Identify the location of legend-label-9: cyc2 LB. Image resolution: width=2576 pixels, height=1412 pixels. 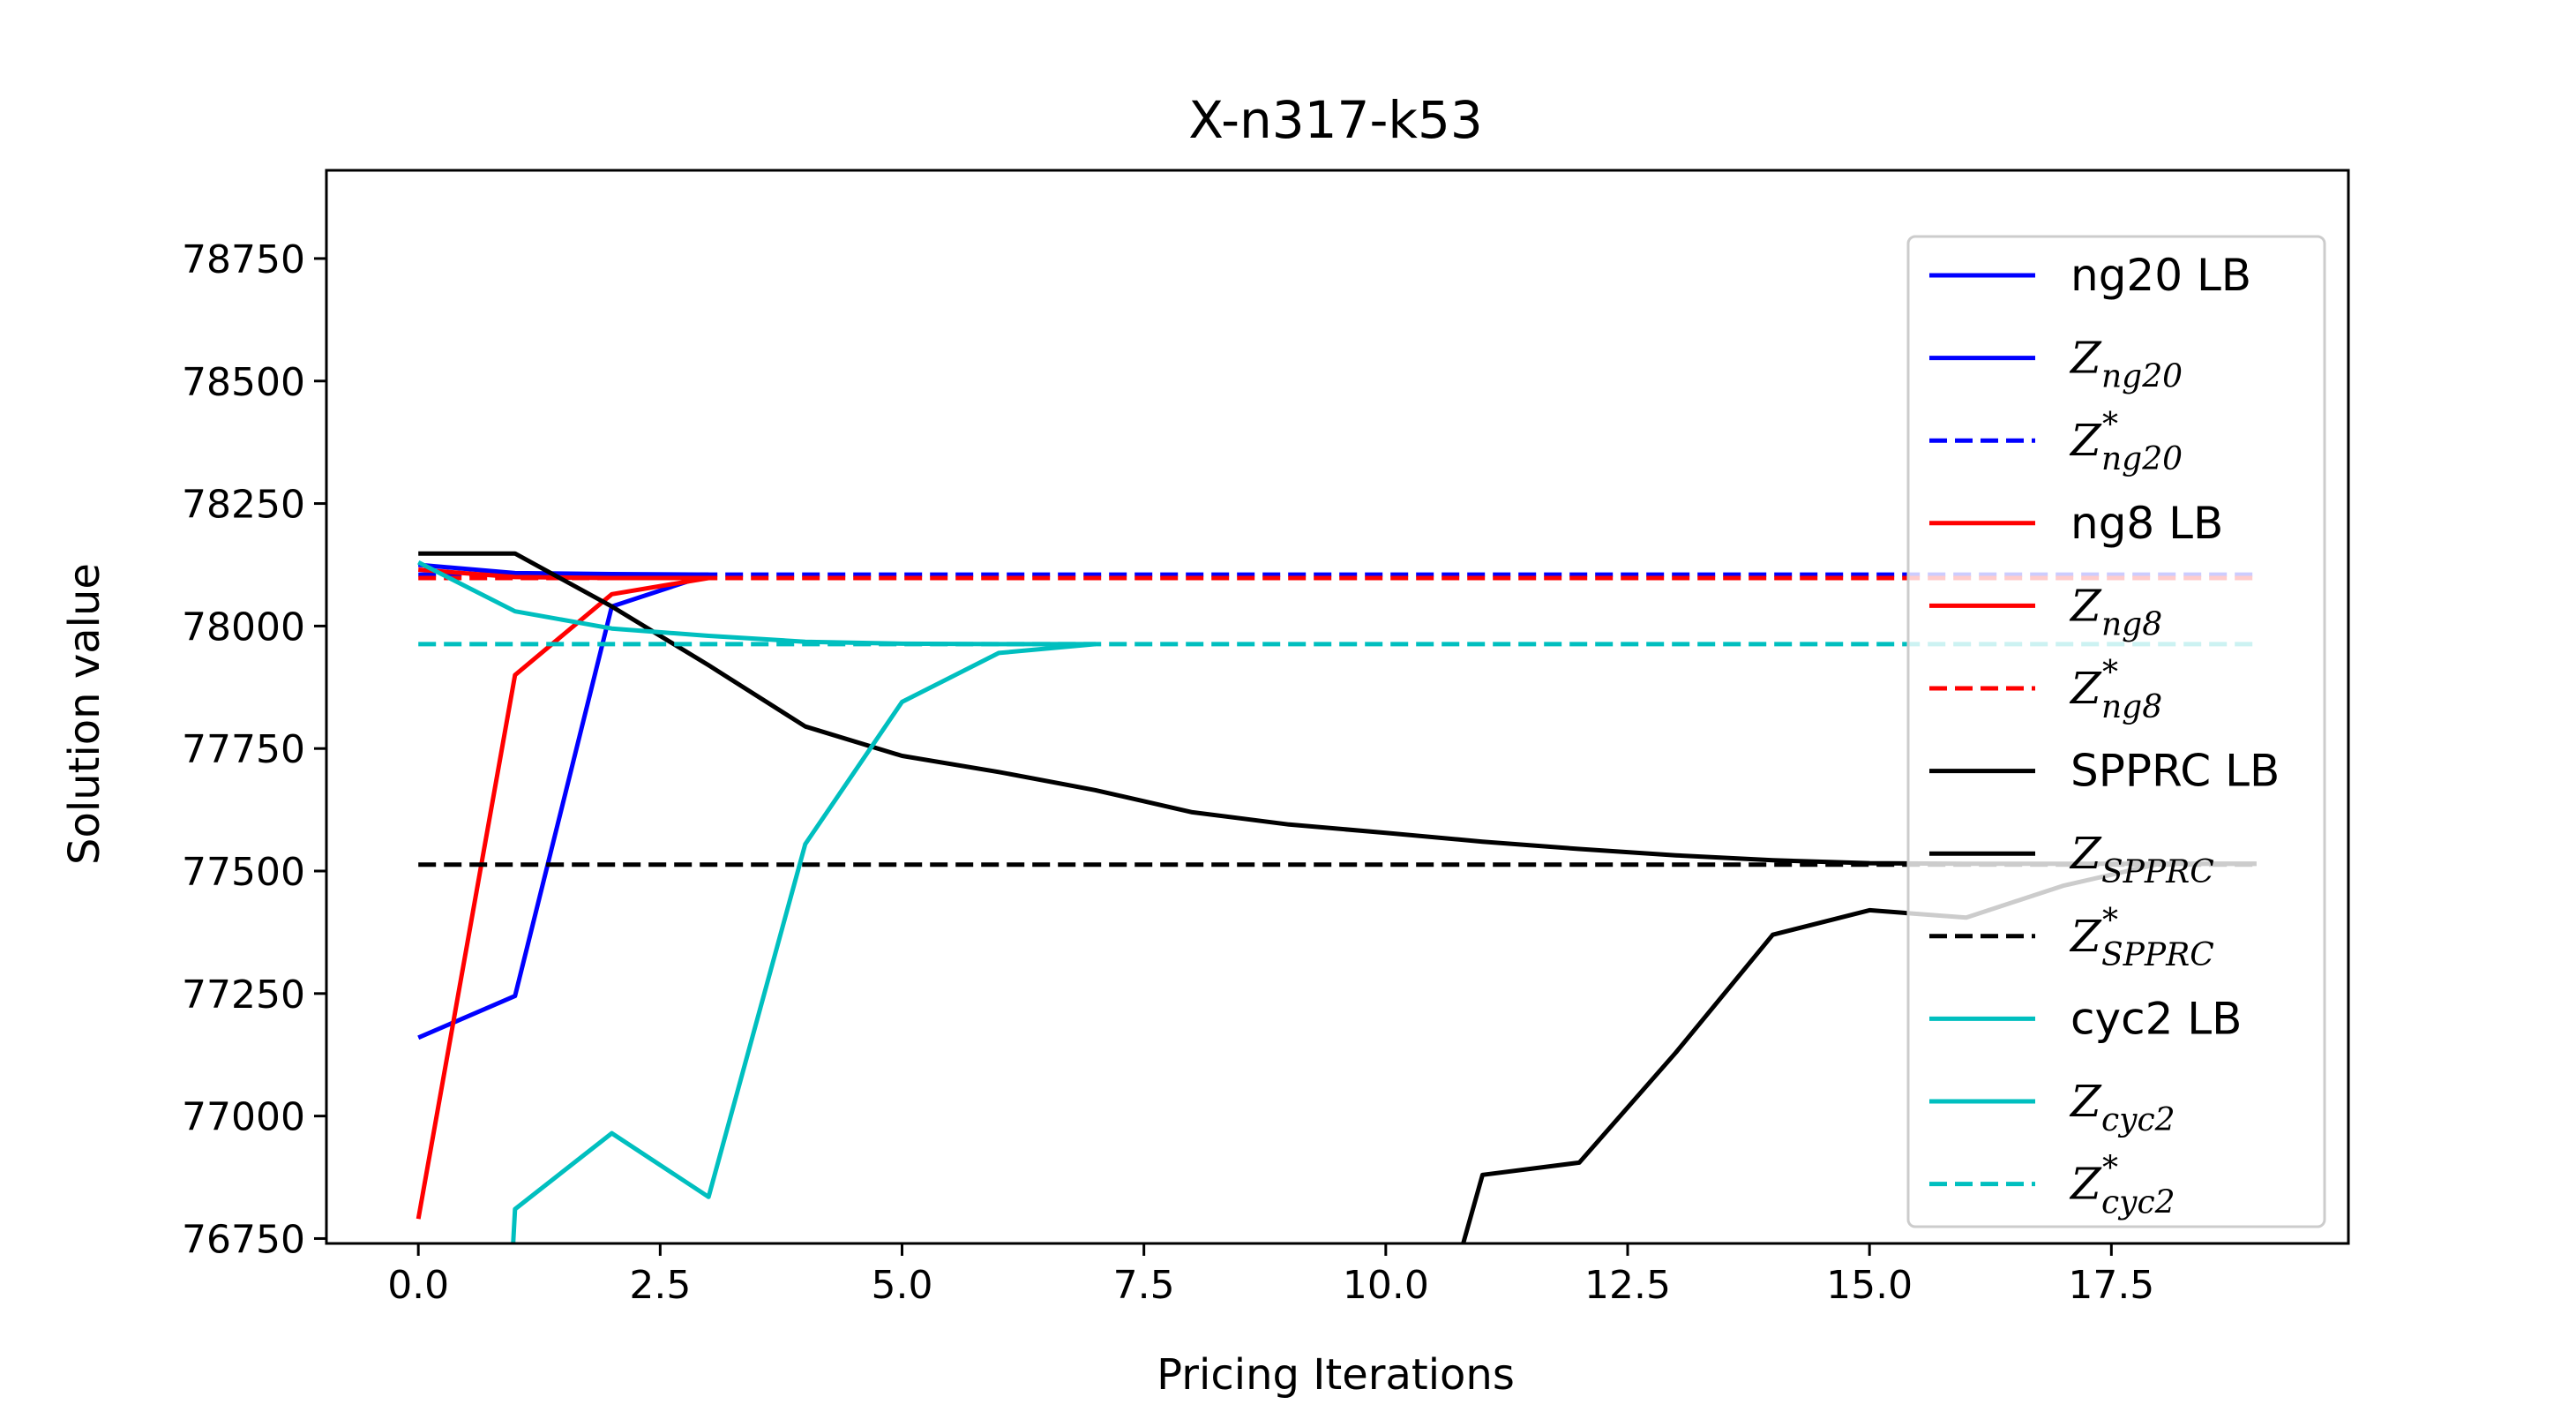
(2156, 1018).